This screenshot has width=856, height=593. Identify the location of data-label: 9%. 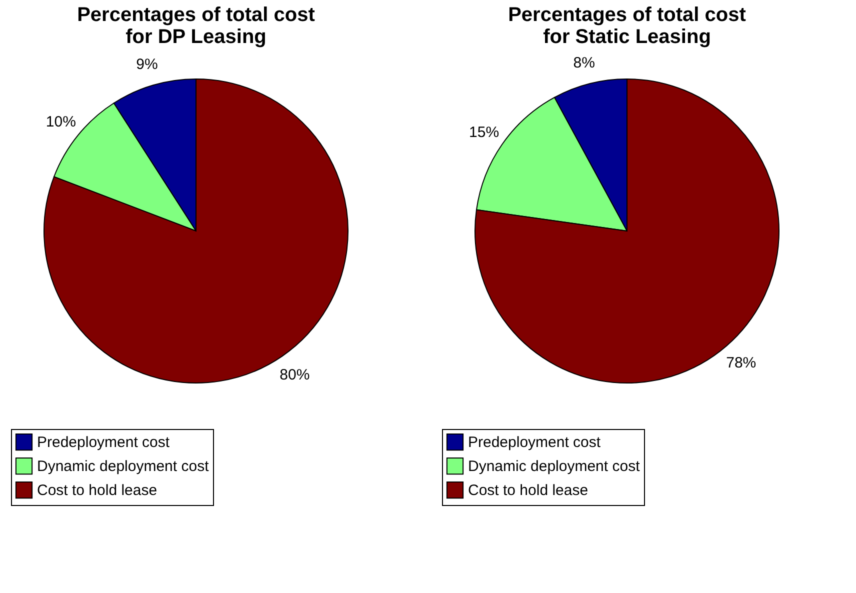
(147, 65).